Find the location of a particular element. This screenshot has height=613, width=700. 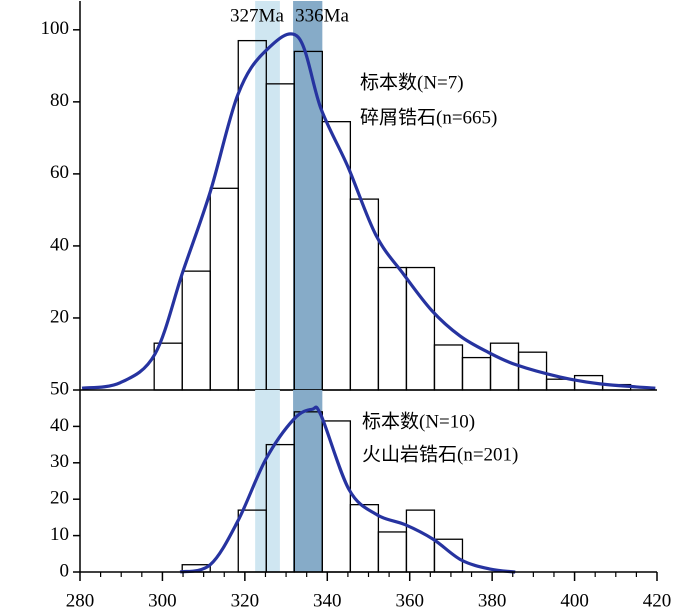

x-tick-label: 400 is located at coordinates (574, 600).